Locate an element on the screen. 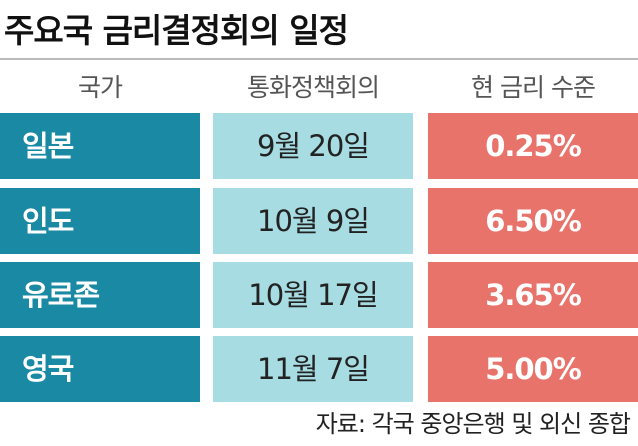  title: 주요국 금리결정회의 일정 is located at coordinates (176, 30).